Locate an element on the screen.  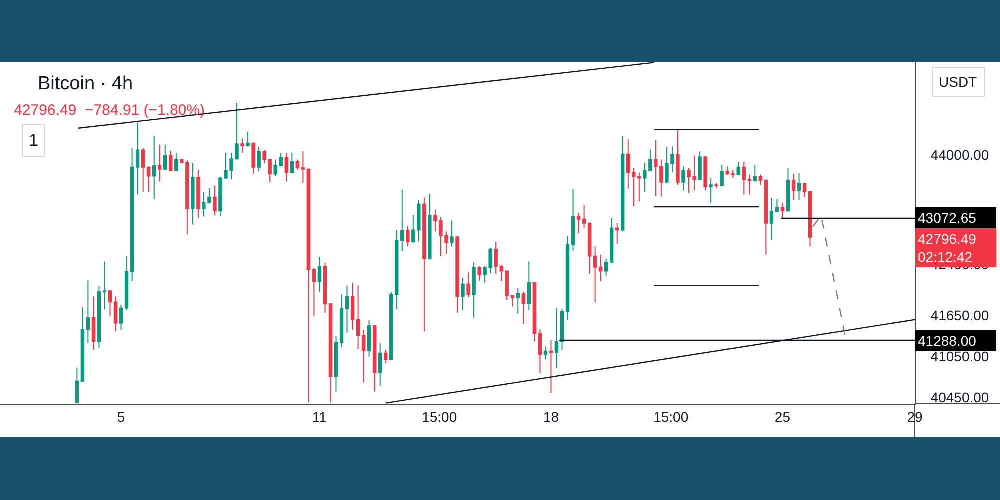
text: 42796.49 −784.91 (−1.80%) is located at coordinates (109, 110).